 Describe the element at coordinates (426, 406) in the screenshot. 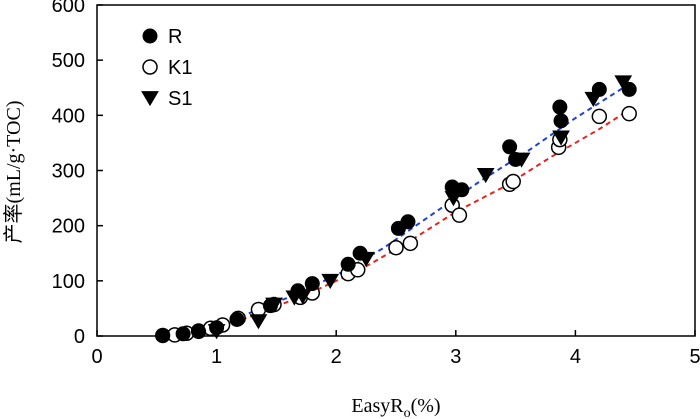

I see `x-axis-label-unit: (%)` at that location.